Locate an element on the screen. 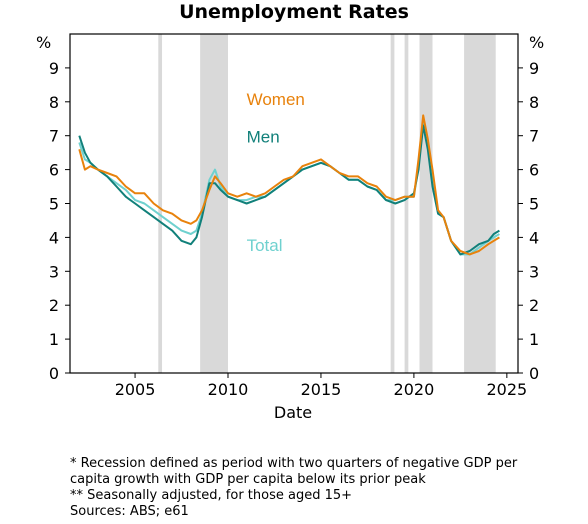 The width and height of the screenshot is (588, 524). y-tick-label-left: 2 is located at coordinates (54, 305).